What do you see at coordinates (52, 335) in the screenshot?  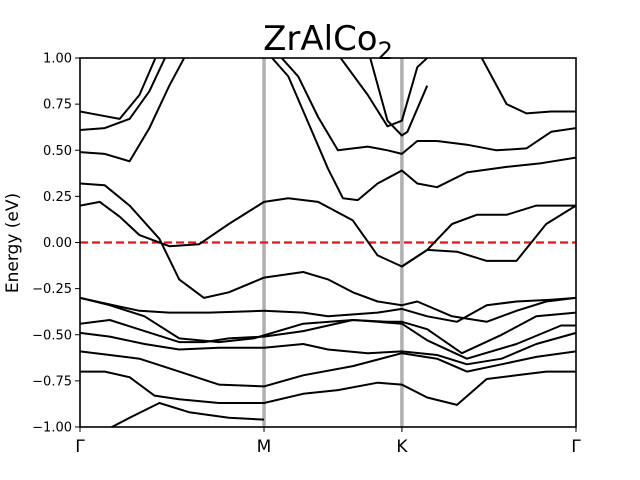 I see `y-tick-label: −0.50` at bounding box center [52, 335].